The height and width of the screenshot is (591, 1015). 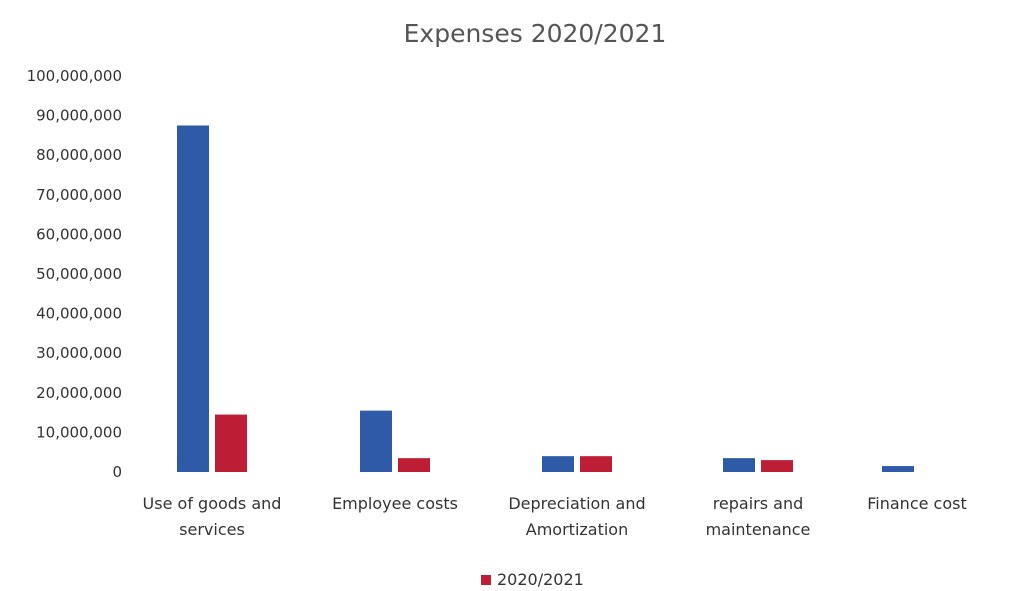 What do you see at coordinates (535, 33) in the screenshot?
I see `chart-title: Expenses 2020/2021` at bounding box center [535, 33].